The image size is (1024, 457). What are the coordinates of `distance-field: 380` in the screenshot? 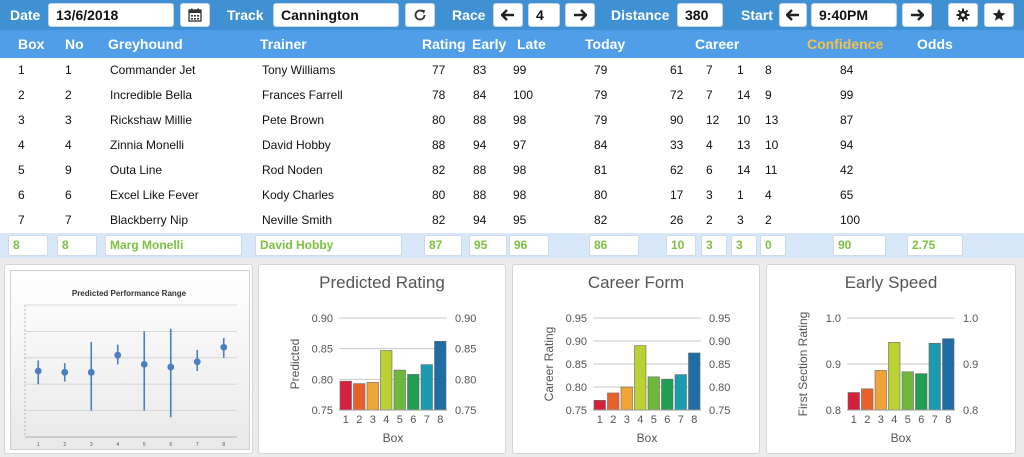 It's located at (700, 15).